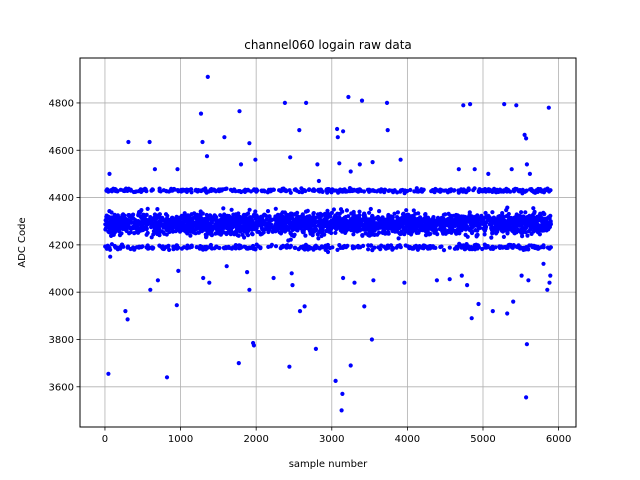 The width and height of the screenshot is (640, 480). Describe the element at coordinates (61, 151) in the screenshot. I see `y-tick-label: 4600` at that location.